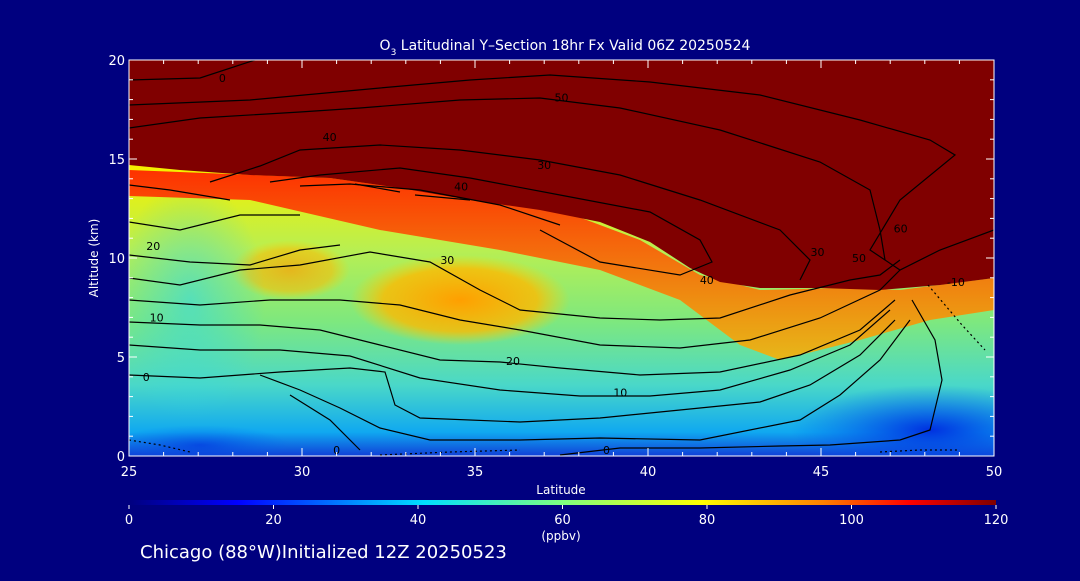  What do you see at coordinates (121, 358) in the screenshot?
I see `y-tick-label: 5` at bounding box center [121, 358].